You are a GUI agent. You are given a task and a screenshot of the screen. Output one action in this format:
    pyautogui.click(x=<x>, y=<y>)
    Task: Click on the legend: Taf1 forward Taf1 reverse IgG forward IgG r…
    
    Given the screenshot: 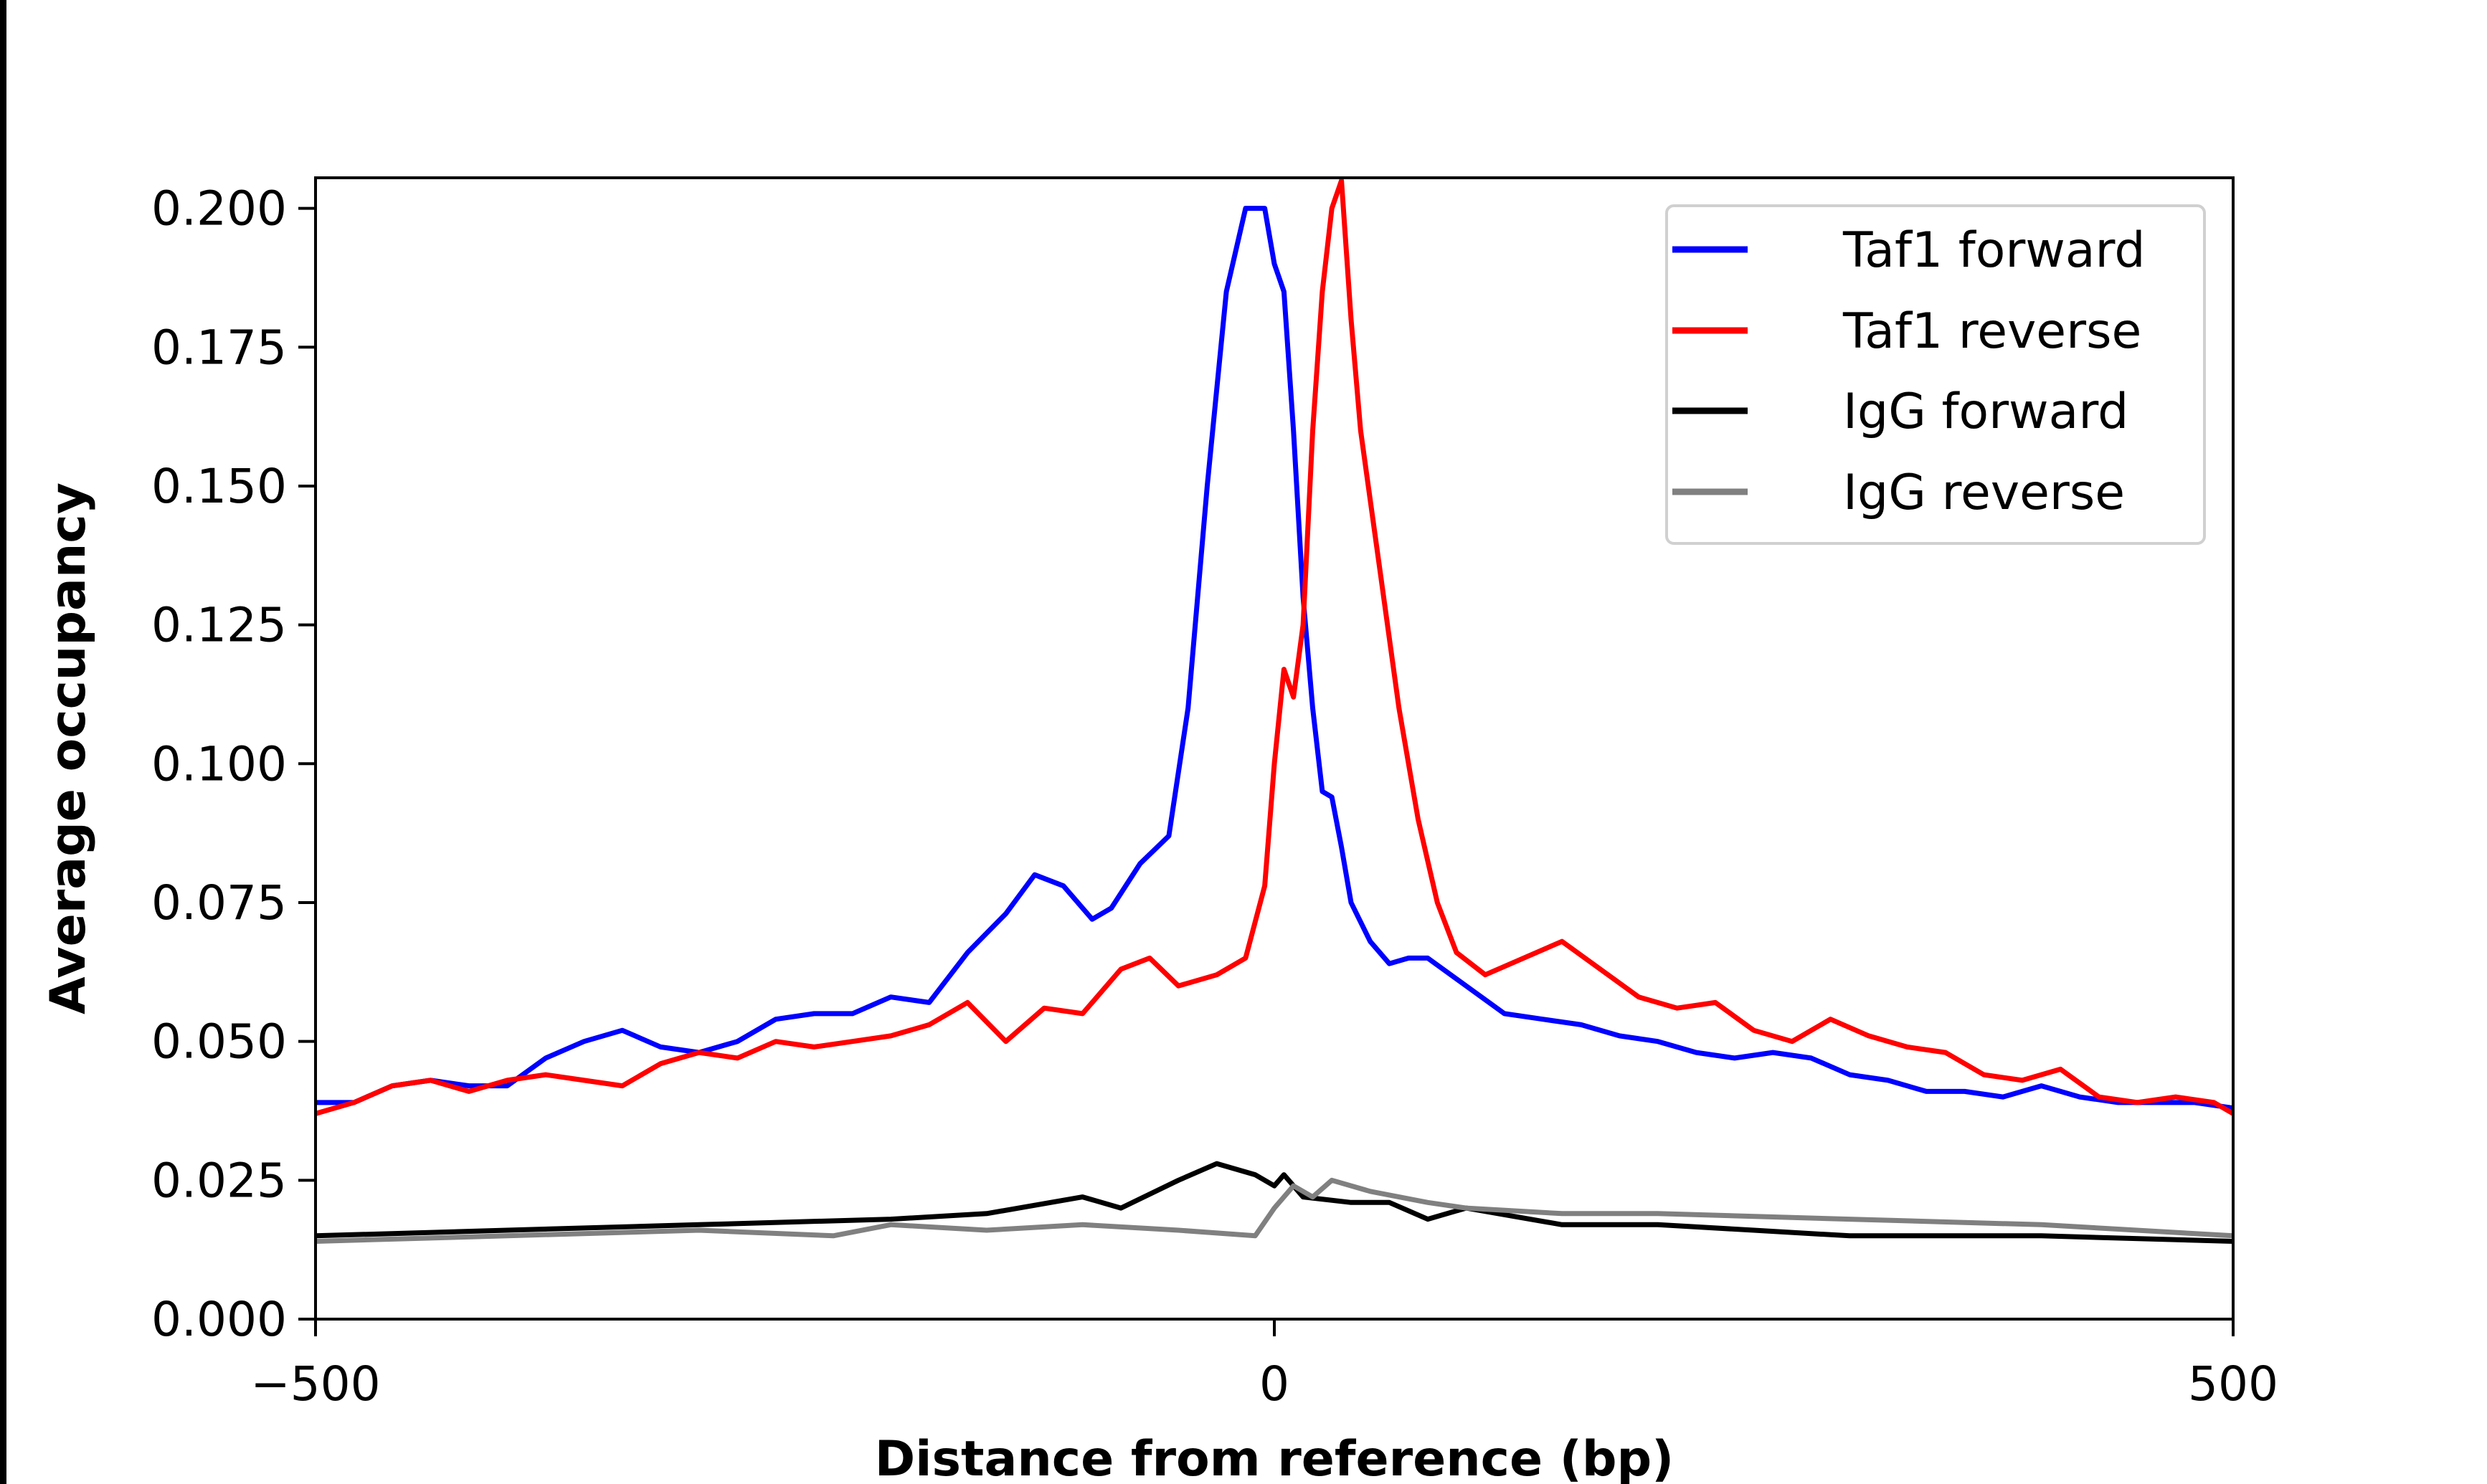 What is the action you would take?
    pyautogui.click(x=1935, y=375)
    